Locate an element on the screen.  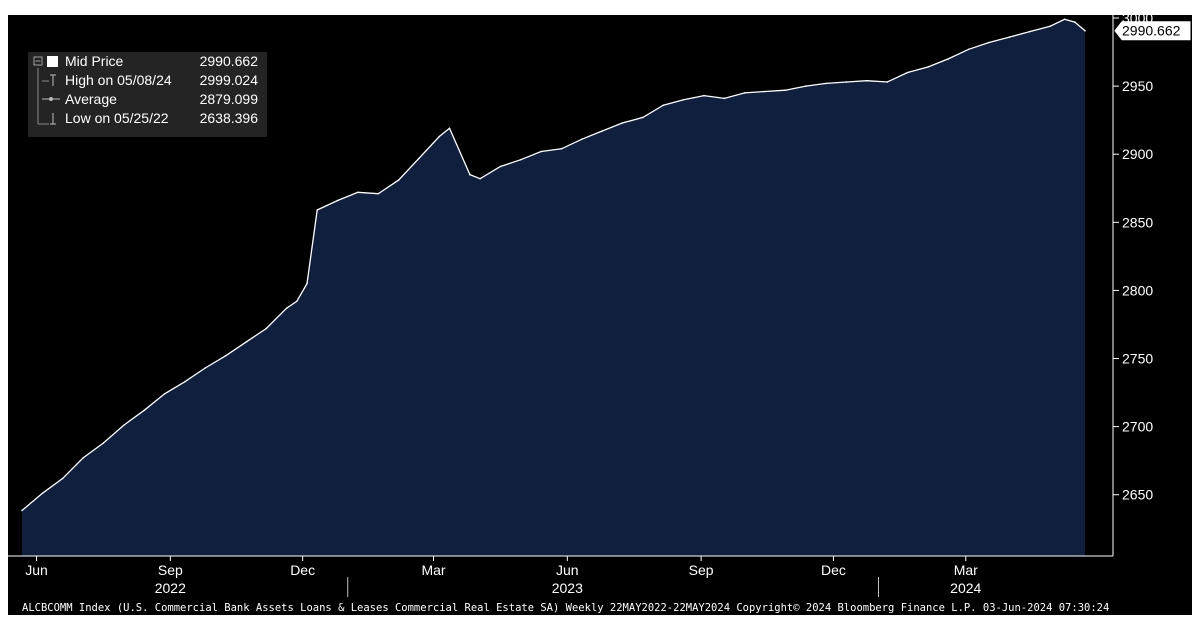
legend-collapse-icon is located at coordinates (38, 61).